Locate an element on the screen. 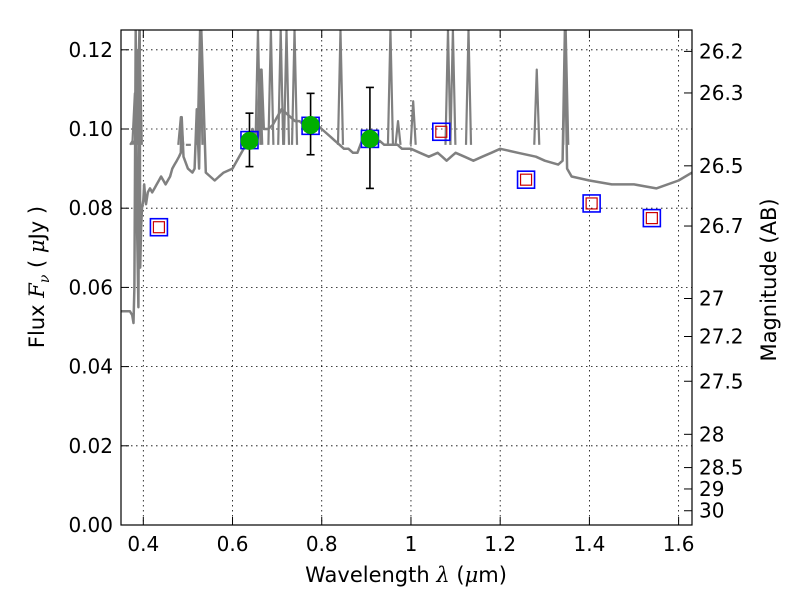  y2-tick-label: 29 is located at coordinates (711, 489).